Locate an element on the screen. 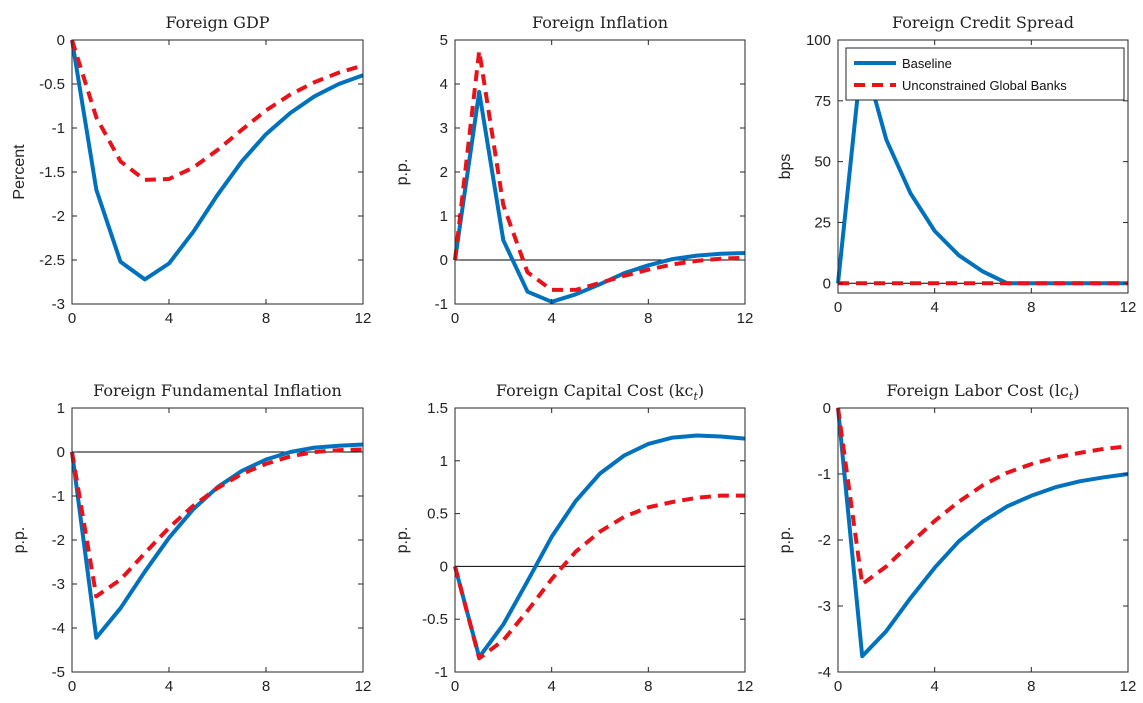 This screenshot has height=703, width=1143. panel-title: Foreign GDP is located at coordinates (217, 22).